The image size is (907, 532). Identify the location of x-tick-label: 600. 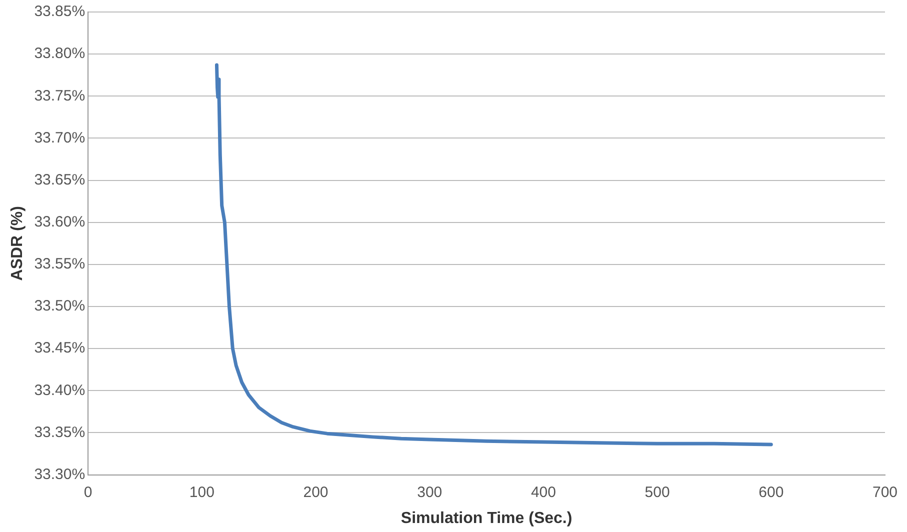
(771, 492).